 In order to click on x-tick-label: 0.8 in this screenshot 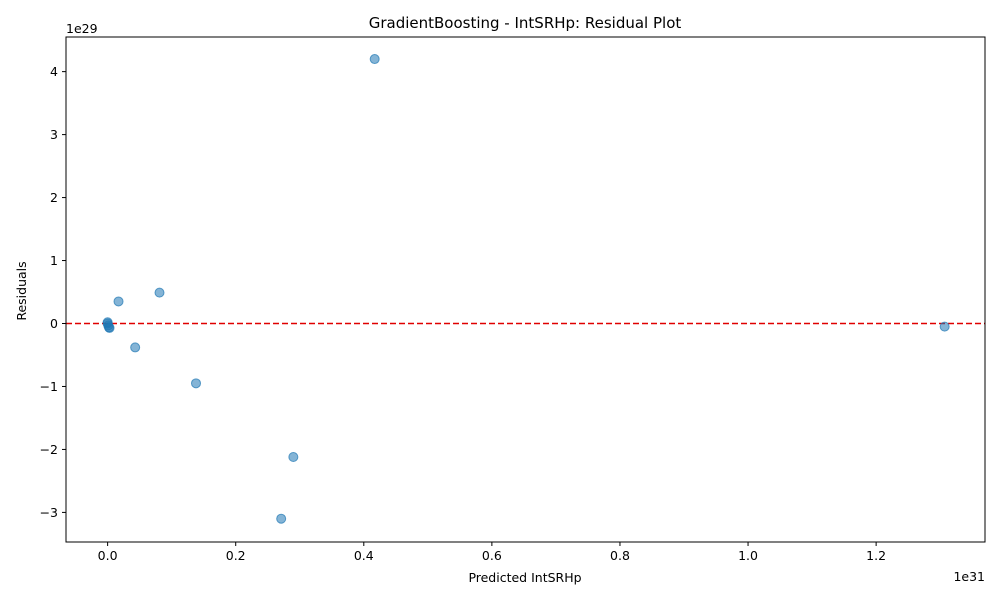, I will do `click(620, 555)`.